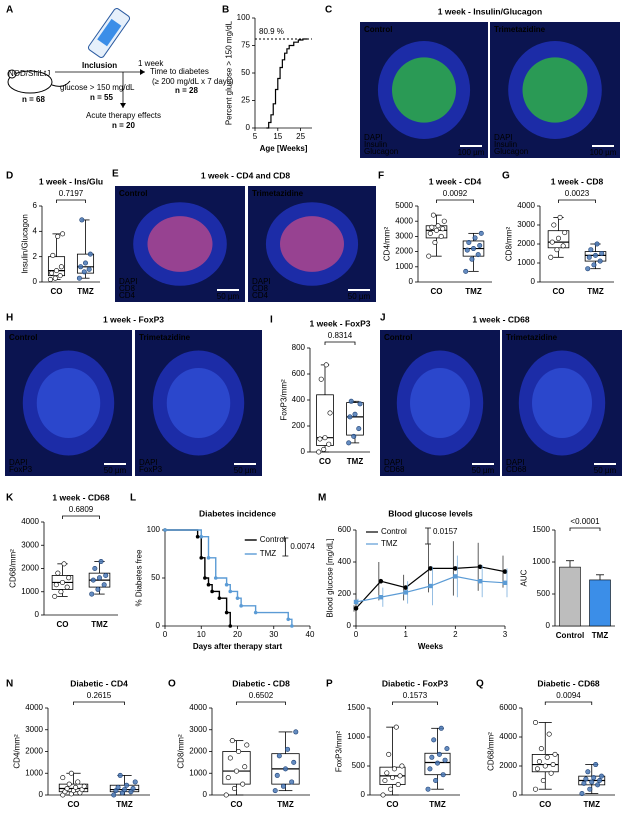  Describe the element at coordinates (237, 513) in the screenshot. I see `chart-title: Diabetes incidence` at that location.